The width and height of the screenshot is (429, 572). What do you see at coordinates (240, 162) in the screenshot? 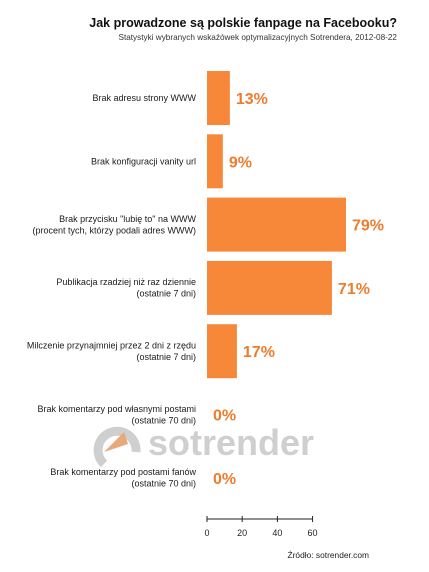
I see `value-label: 9%` at bounding box center [240, 162].